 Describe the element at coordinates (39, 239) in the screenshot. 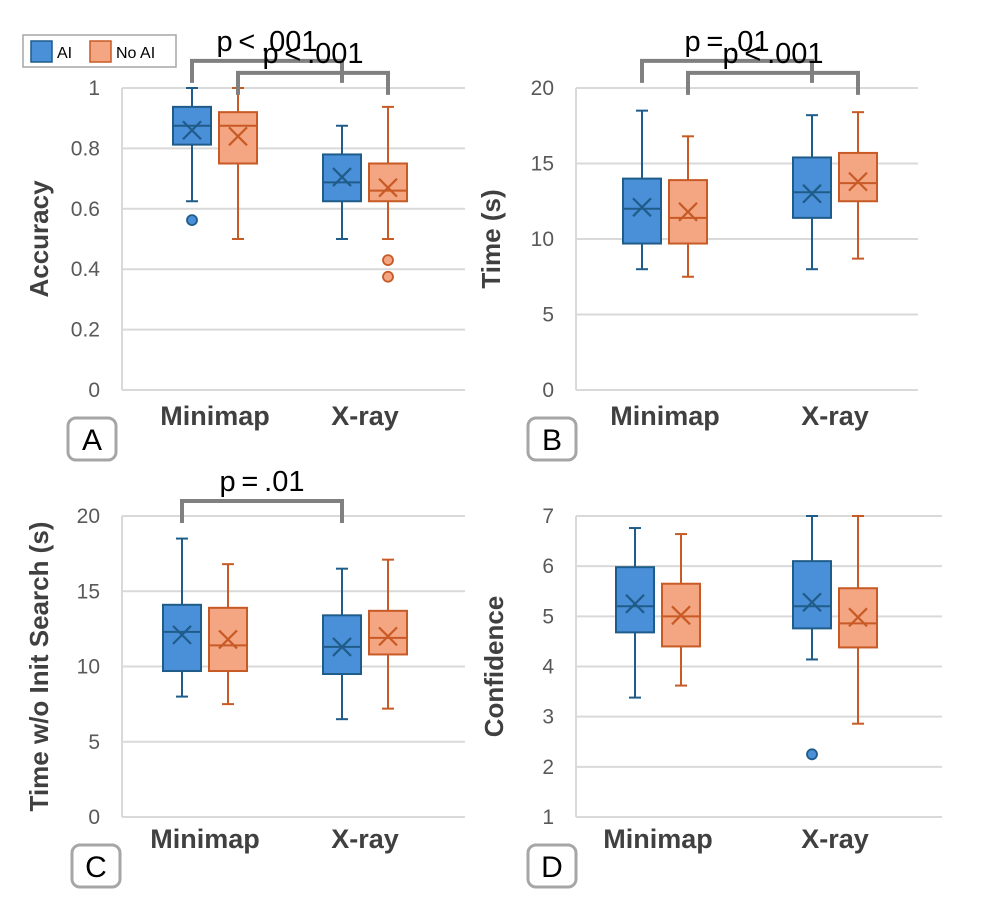

I see `y-axis-title: Accuracy` at that location.